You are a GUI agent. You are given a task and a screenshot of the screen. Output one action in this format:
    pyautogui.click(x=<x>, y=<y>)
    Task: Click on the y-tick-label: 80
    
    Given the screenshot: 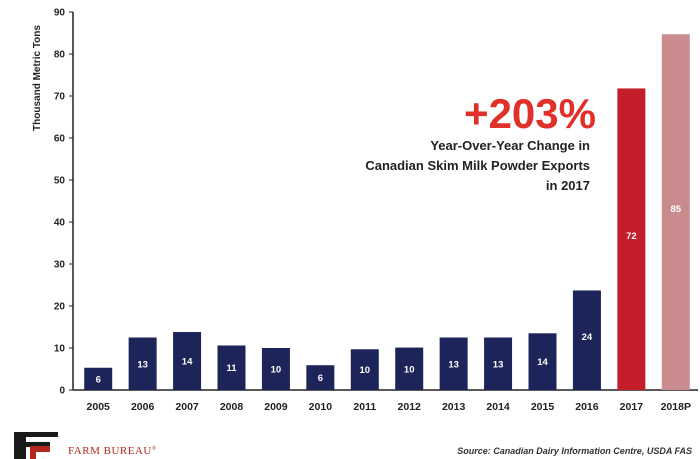 What is the action you would take?
    pyautogui.click(x=60, y=55)
    